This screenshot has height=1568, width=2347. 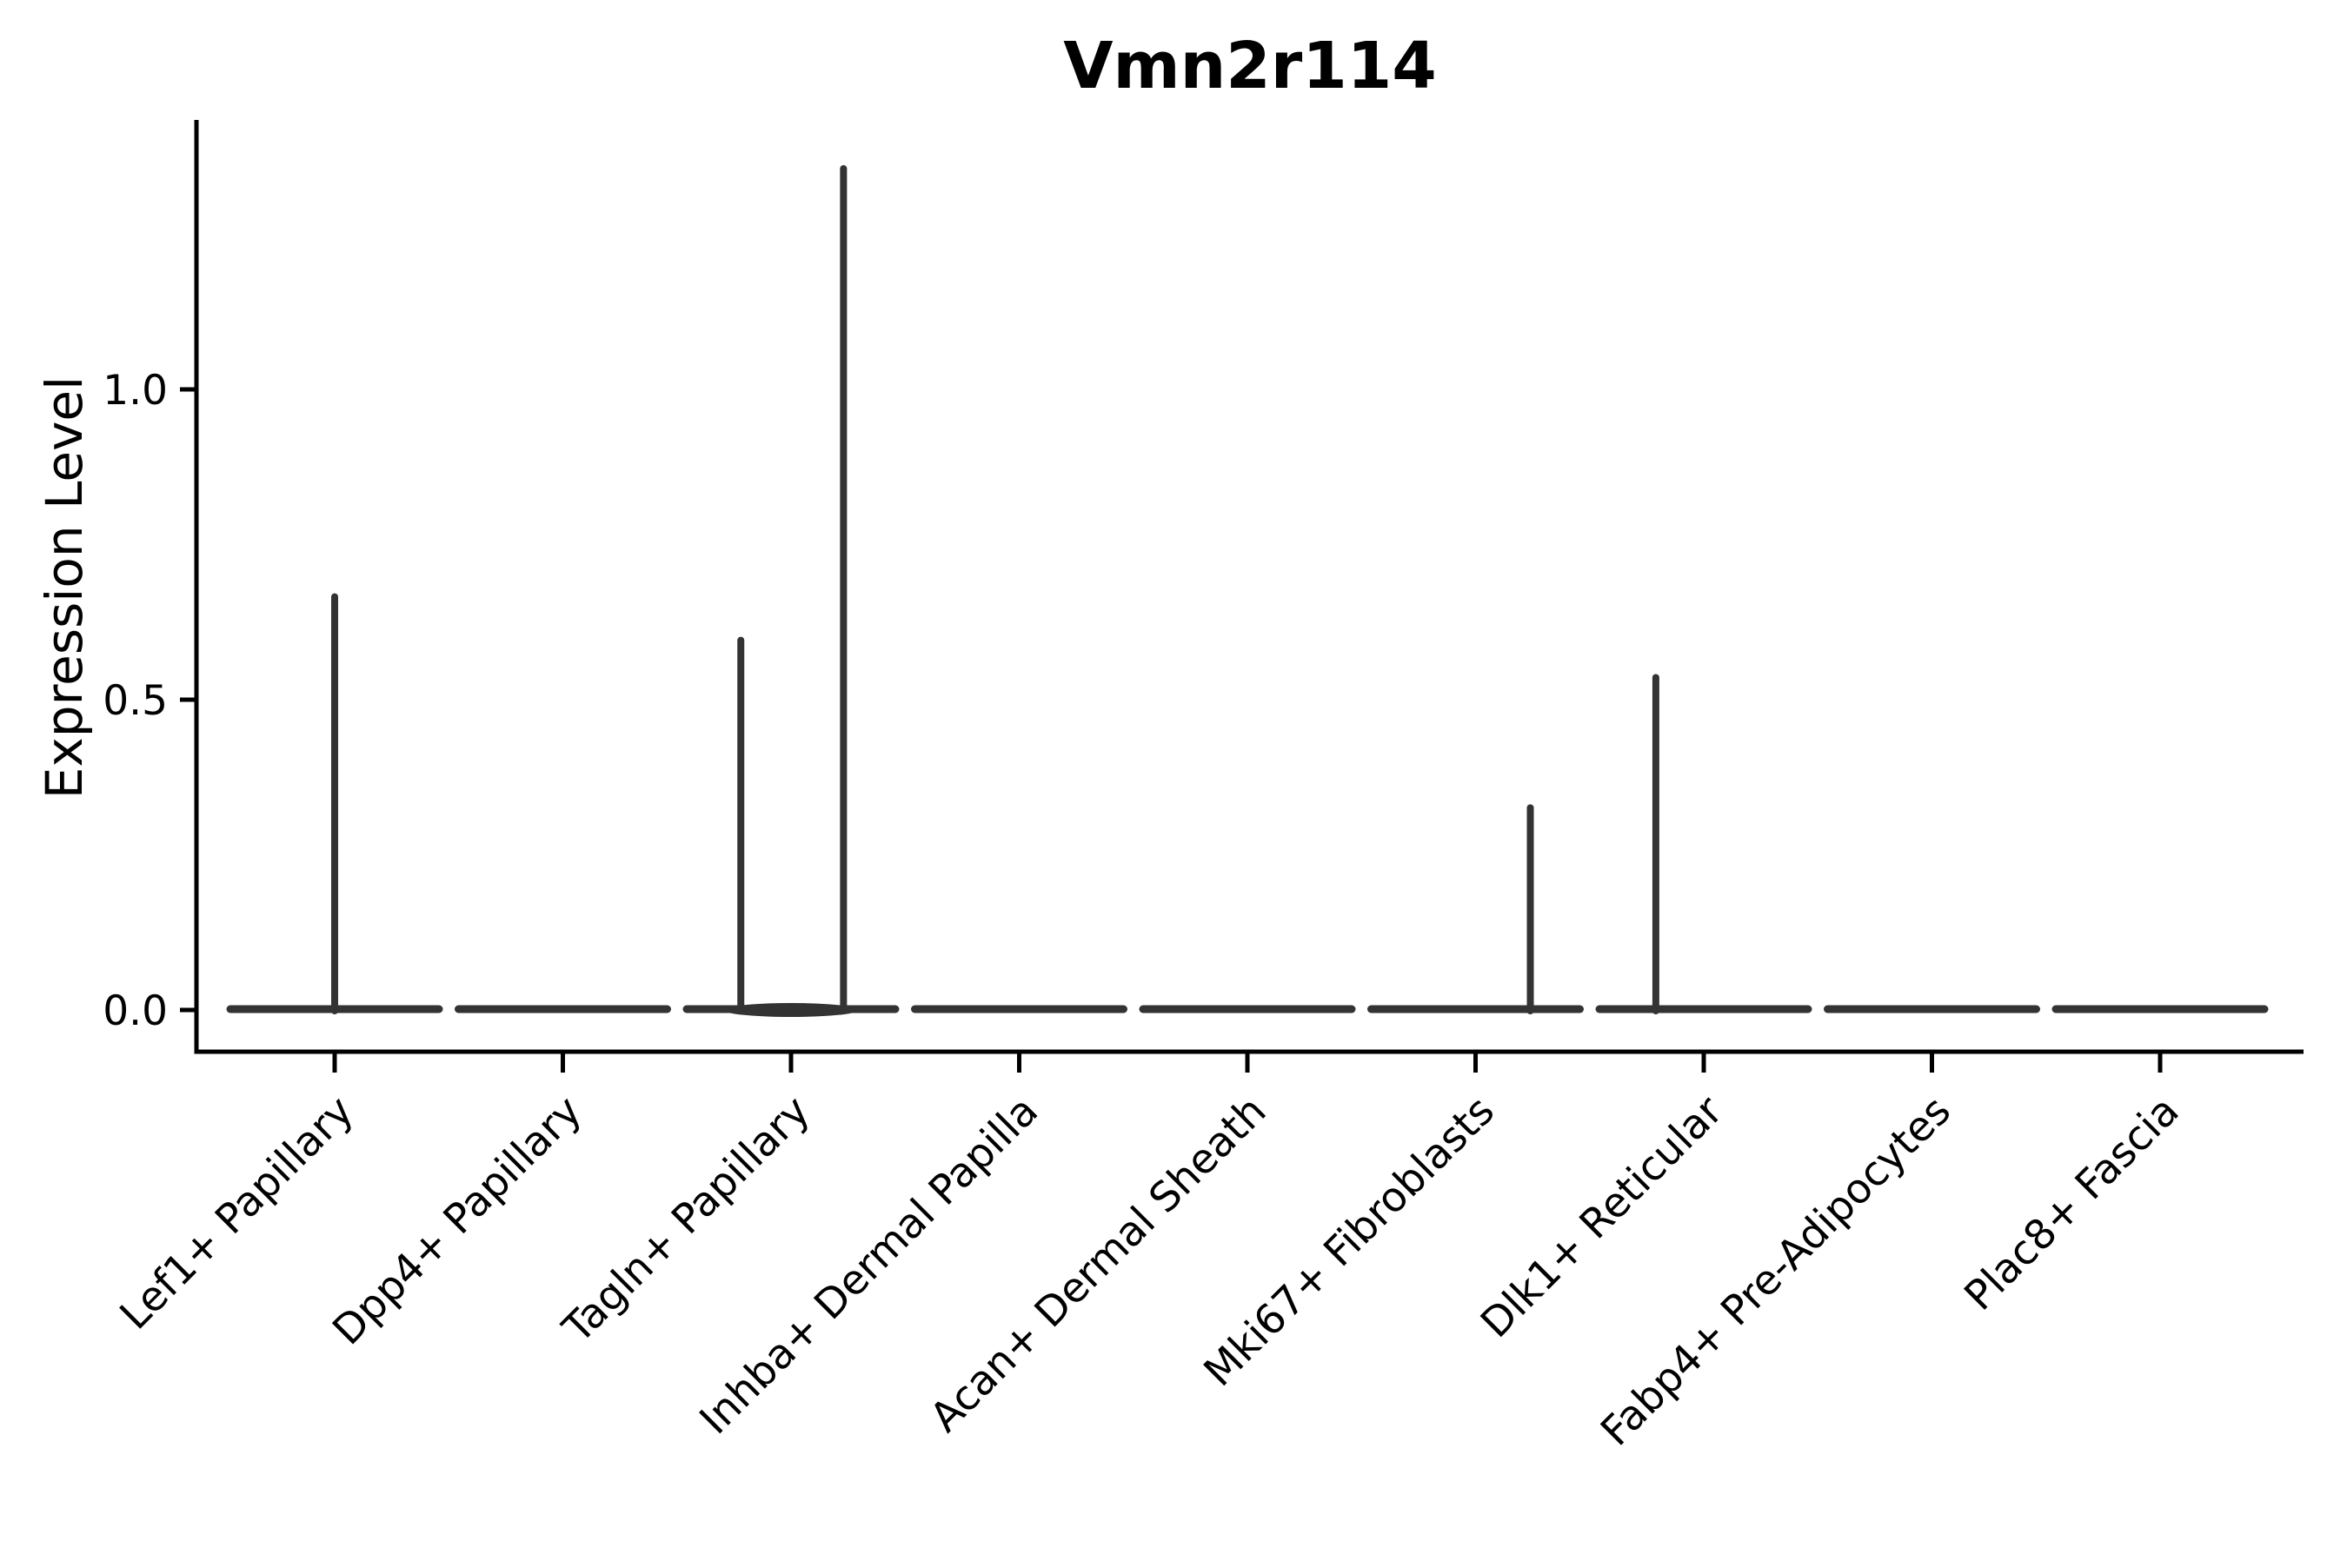 I want to click on y-tick-label: 0.5, so click(x=135, y=701).